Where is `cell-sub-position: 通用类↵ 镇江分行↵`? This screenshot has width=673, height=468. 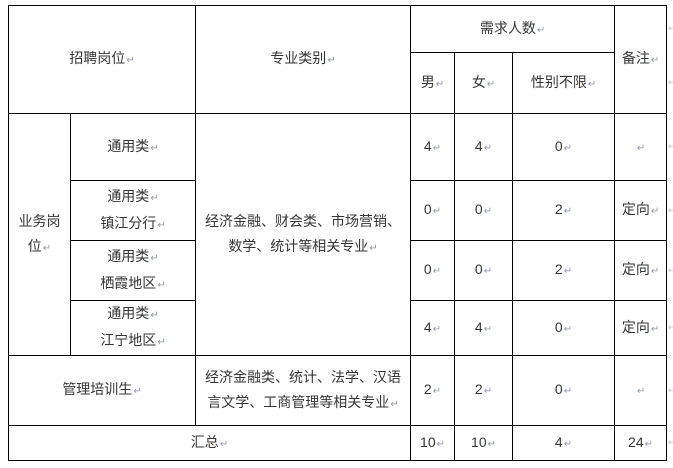
cell-sub-position: 通用类↵ 镇江分行↵ is located at coordinates (133, 210).